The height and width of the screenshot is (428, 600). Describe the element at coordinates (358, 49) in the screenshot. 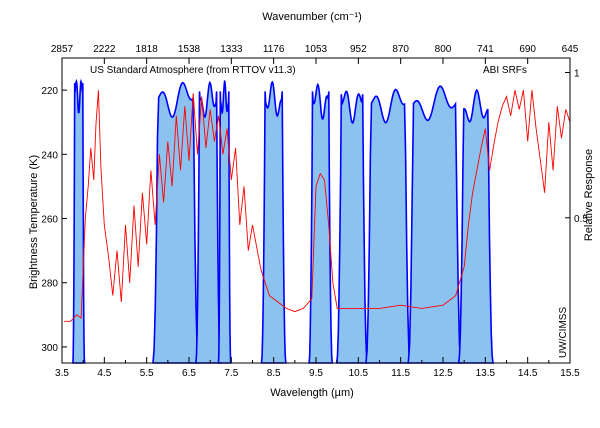

I see `x2-tick-label: 952` at that location.